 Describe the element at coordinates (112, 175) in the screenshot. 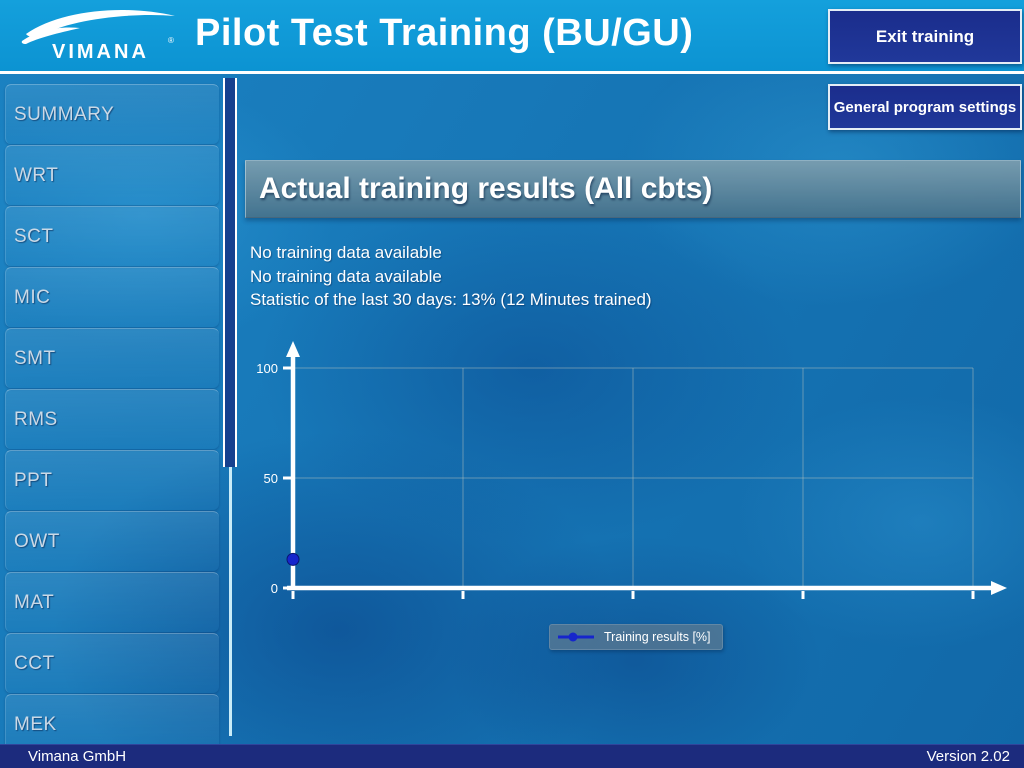

I see `sidebar-item-wrt: WRT` at that location.